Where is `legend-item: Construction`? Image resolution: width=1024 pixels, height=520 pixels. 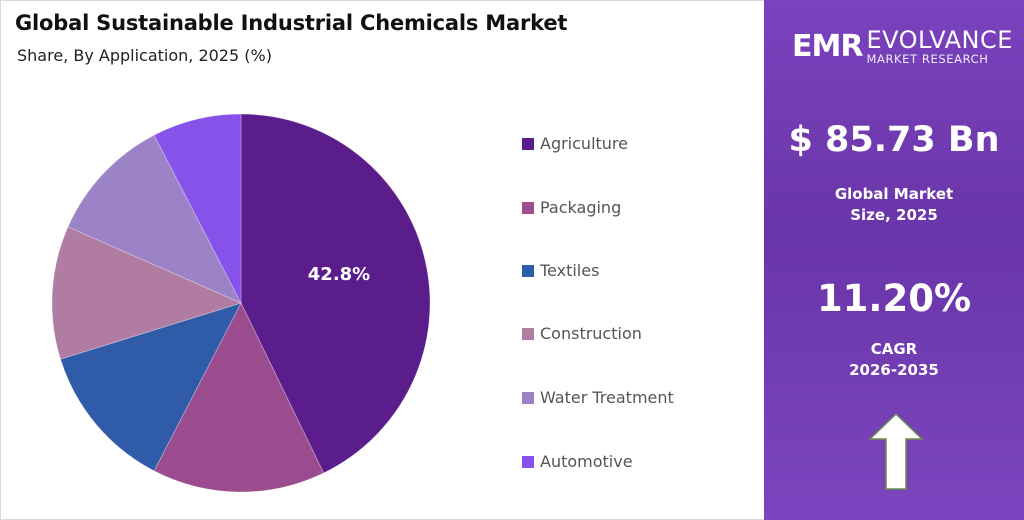 legend-item: Construction is located at coordinates (582, 333).